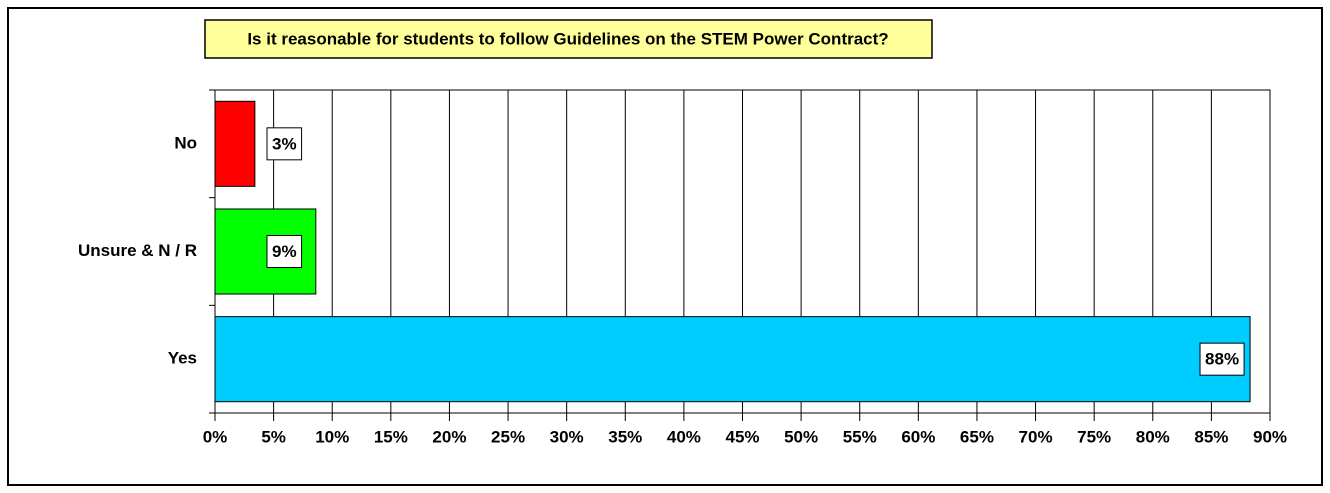 Image resolution: width=1330 pixels, height=493 pixels. What do you see at coordinates (137, 250) in the screenshot?
I see `y-tick-label: Unsure & N / R` at bounding box center [137, 250].